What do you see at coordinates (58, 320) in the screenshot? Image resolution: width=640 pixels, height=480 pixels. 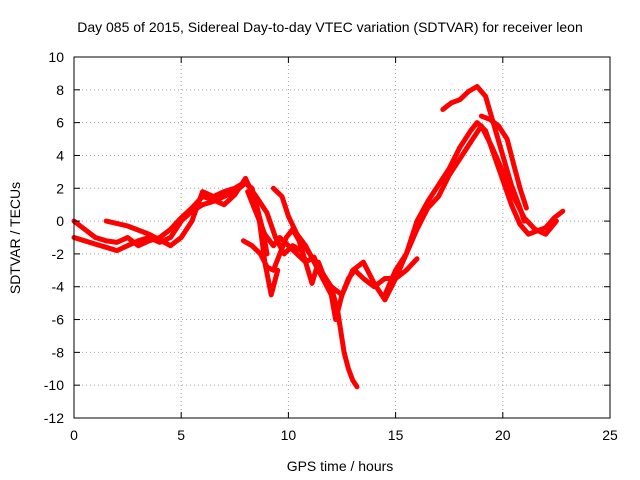 I see `y-tick-label: -6` at bounding box center [58, 320].